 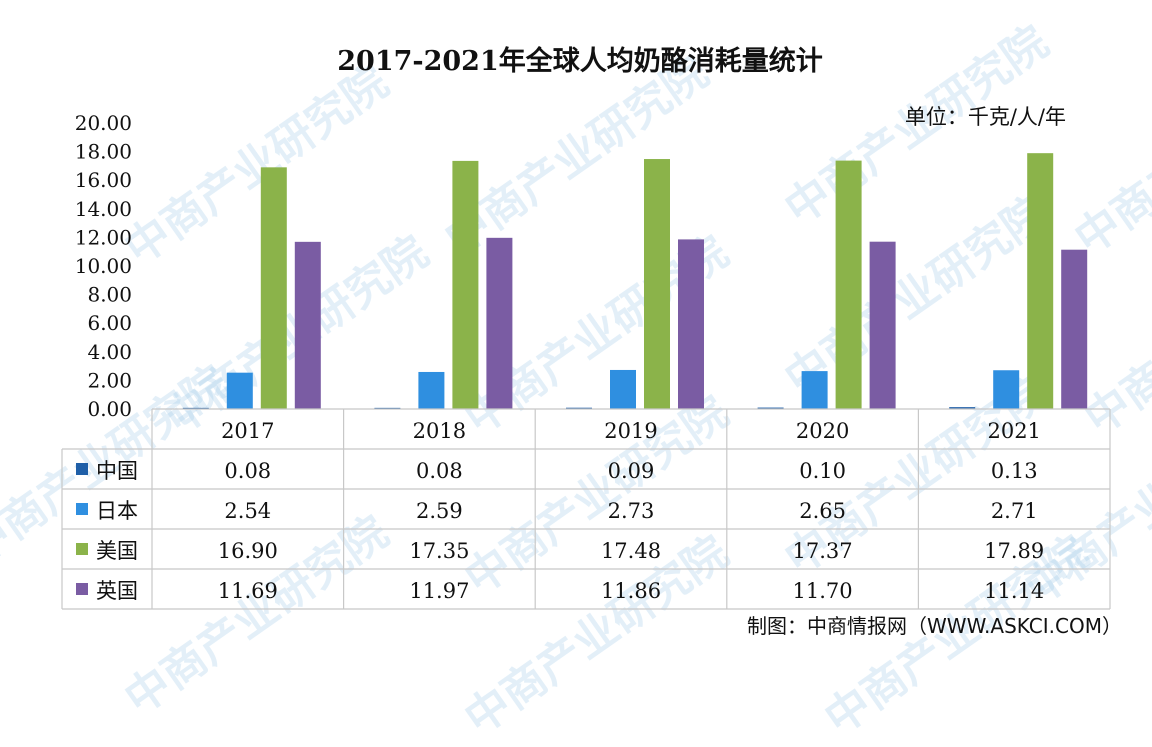 What do you see at coordinates (1014, 551) in the screenshot?
I see `data-label: 17.89` at bounding box center [1014, 551].